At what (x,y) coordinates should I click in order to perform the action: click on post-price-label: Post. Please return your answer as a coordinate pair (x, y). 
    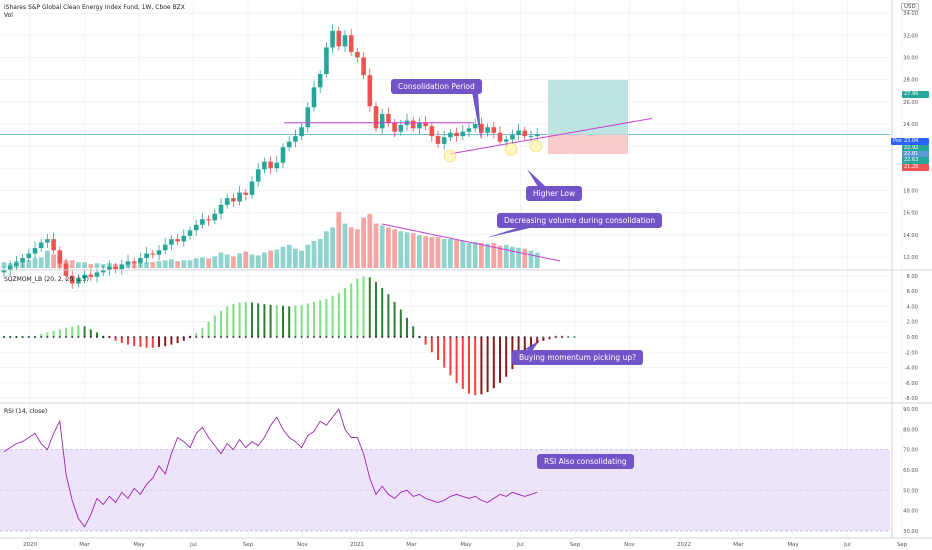
    Looking at the image, I should click on (897, 141).